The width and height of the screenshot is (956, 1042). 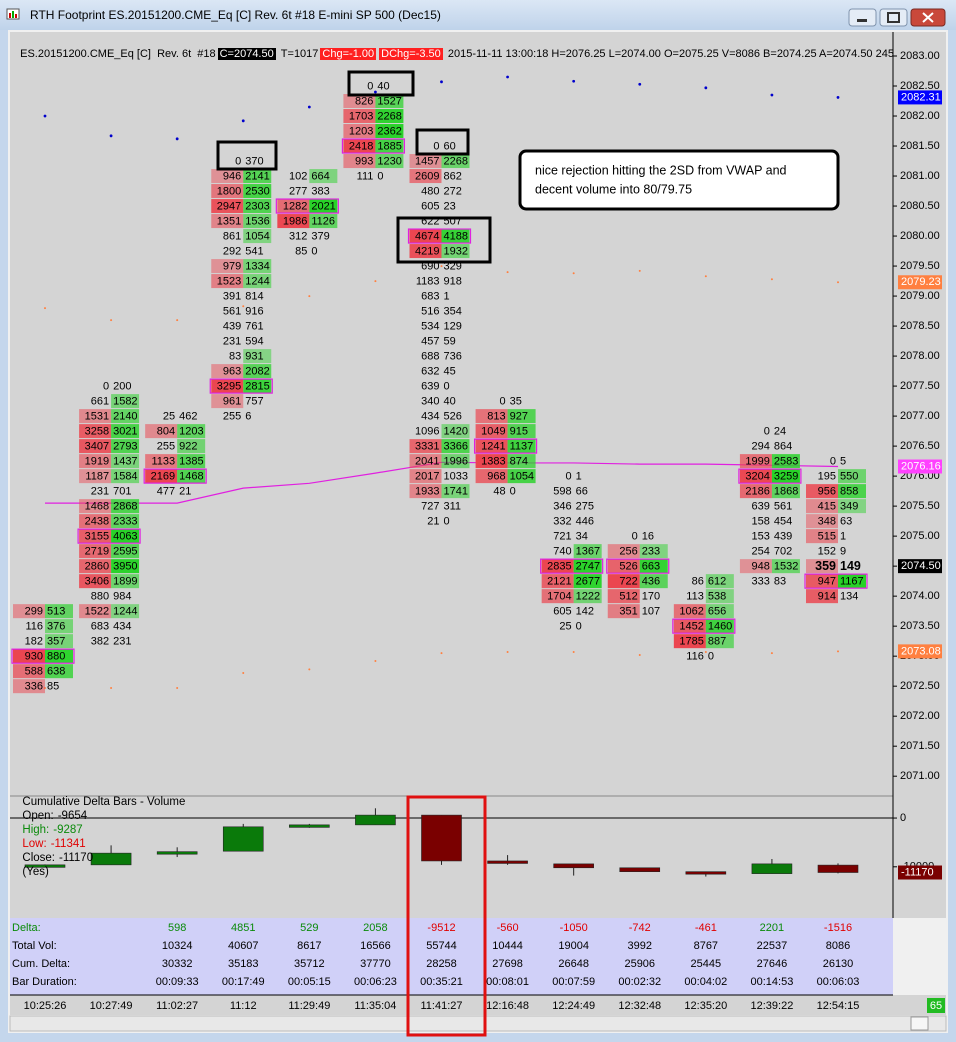 I want to click on candle-body, so click(x=772, y=868).